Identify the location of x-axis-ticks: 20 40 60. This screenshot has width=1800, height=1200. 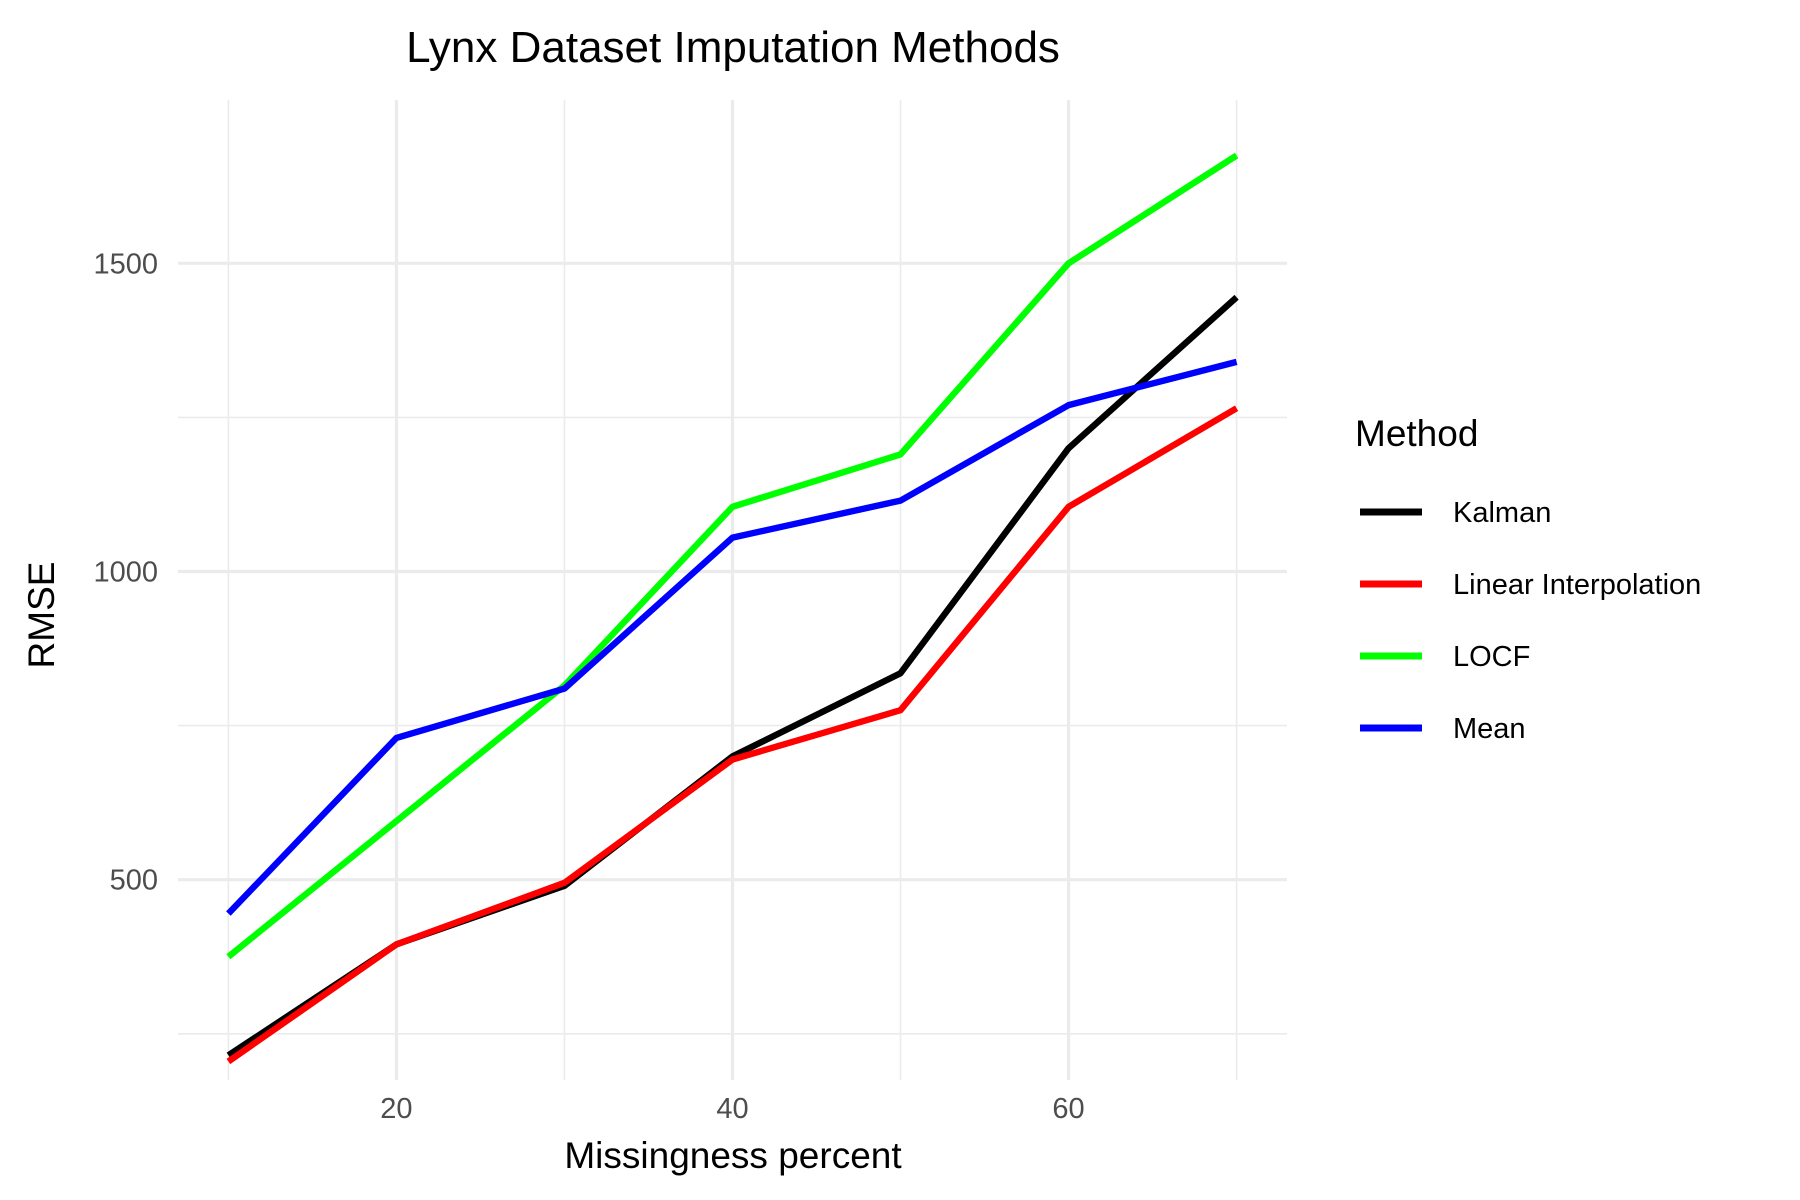
(732, 1109).